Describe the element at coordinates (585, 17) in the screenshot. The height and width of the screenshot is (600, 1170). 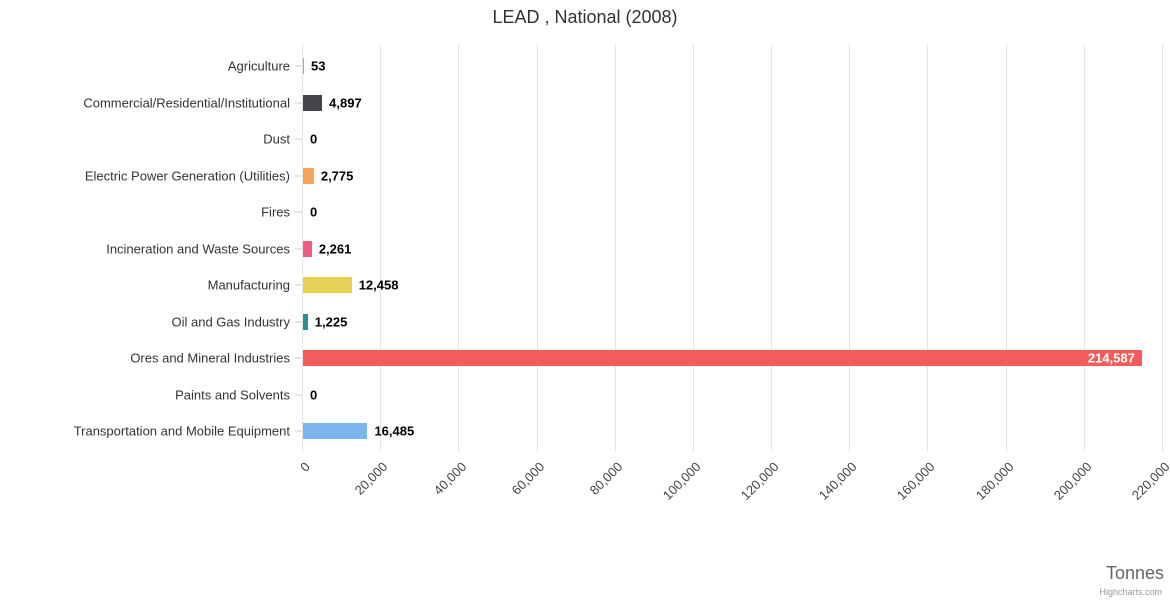
I see `chart-title: LEAD , National (2008)` at that location.